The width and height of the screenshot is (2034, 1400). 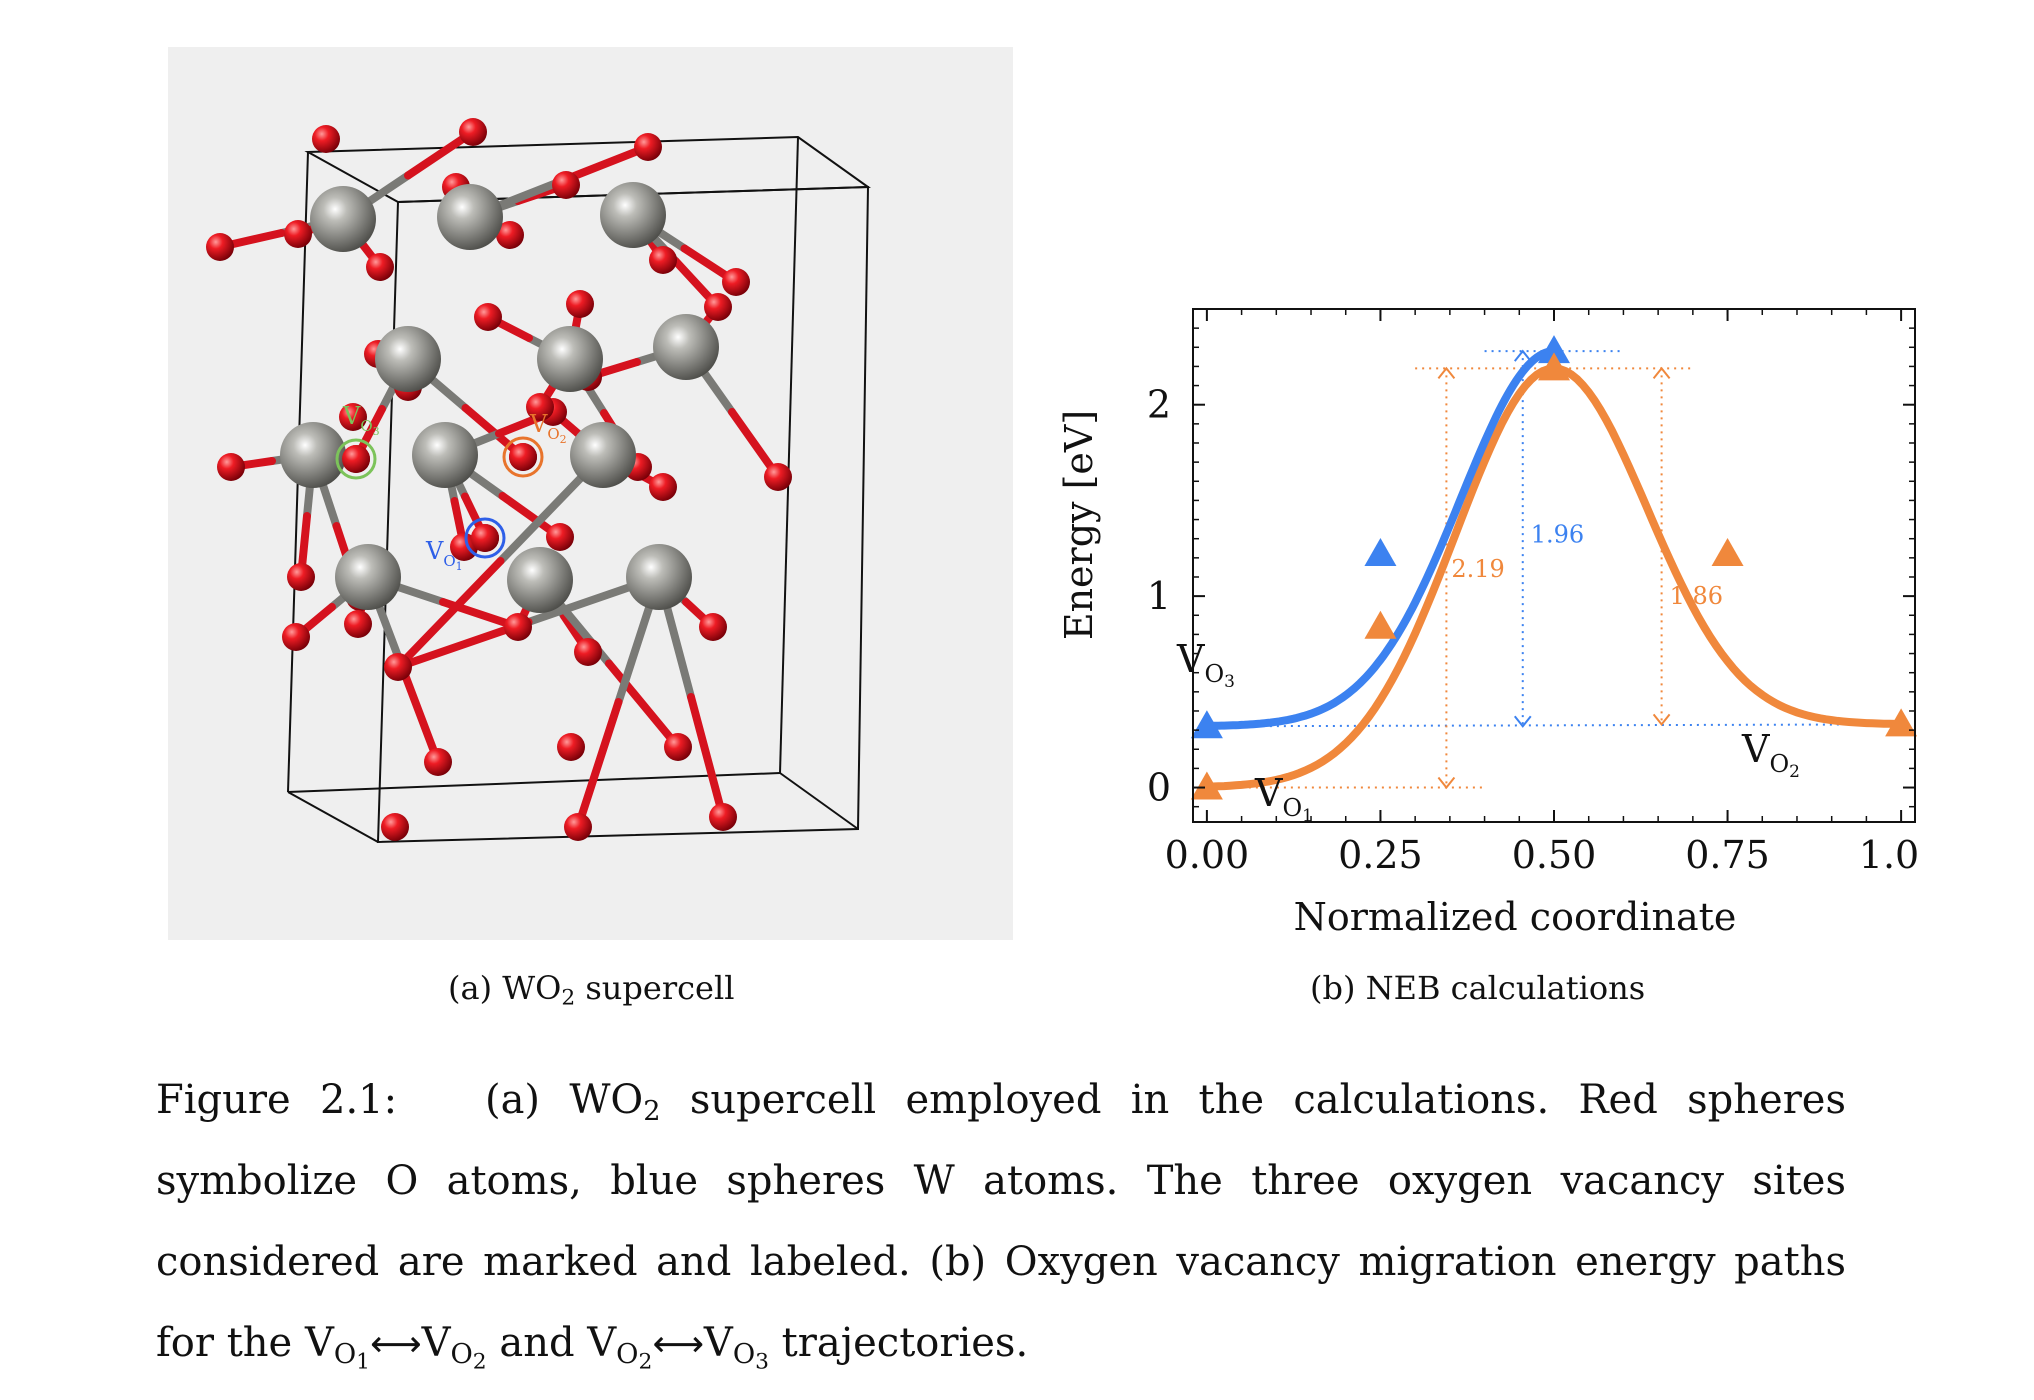 I want to click on x-tick-label: 1.00, so click(x=1889, y=855).